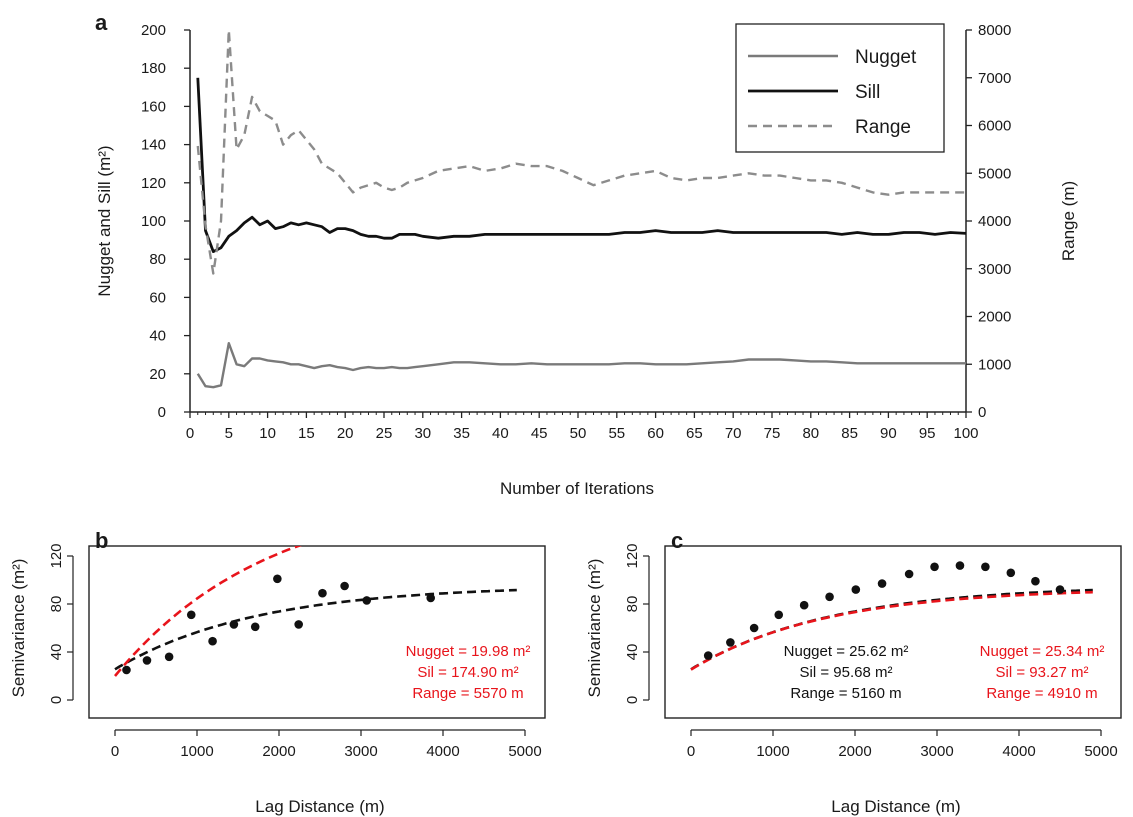 This screenshot has height=817, width=1133. What do you see at coordinates (153, 145) in the screenshot?
I see `y-tick-label: 140` at bounding box center [153, 145].